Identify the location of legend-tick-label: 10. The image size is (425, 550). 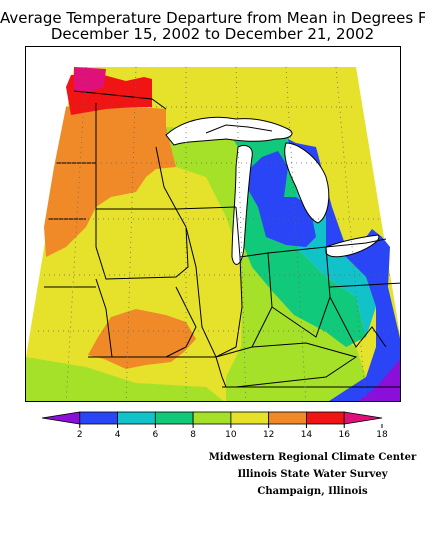
(231, 435).